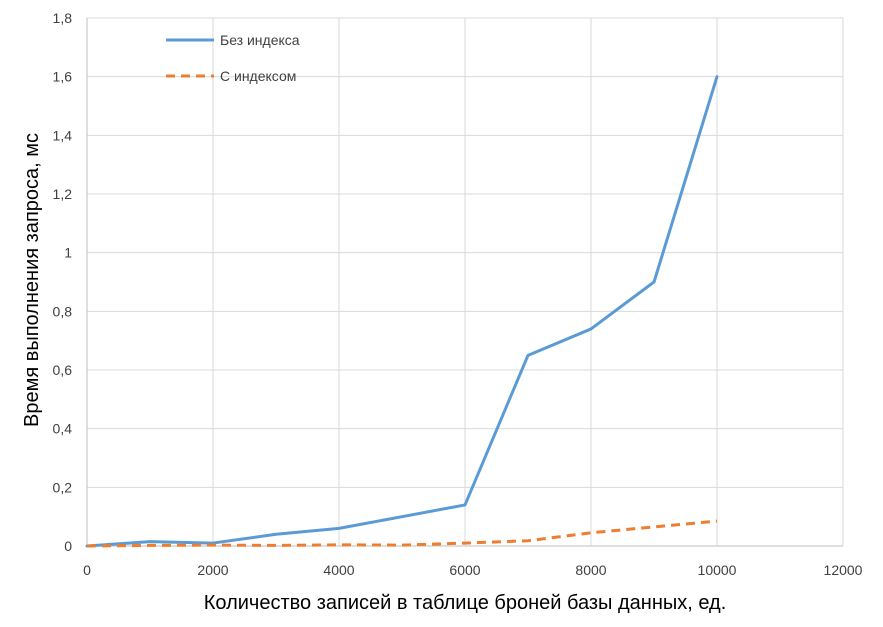 The height and width of the screenshot is (627, 883). What do you see at coordinates (258, 76) in the screenshot?
I see `legend-label-2: С индексом` at bounding box center [258, 76].